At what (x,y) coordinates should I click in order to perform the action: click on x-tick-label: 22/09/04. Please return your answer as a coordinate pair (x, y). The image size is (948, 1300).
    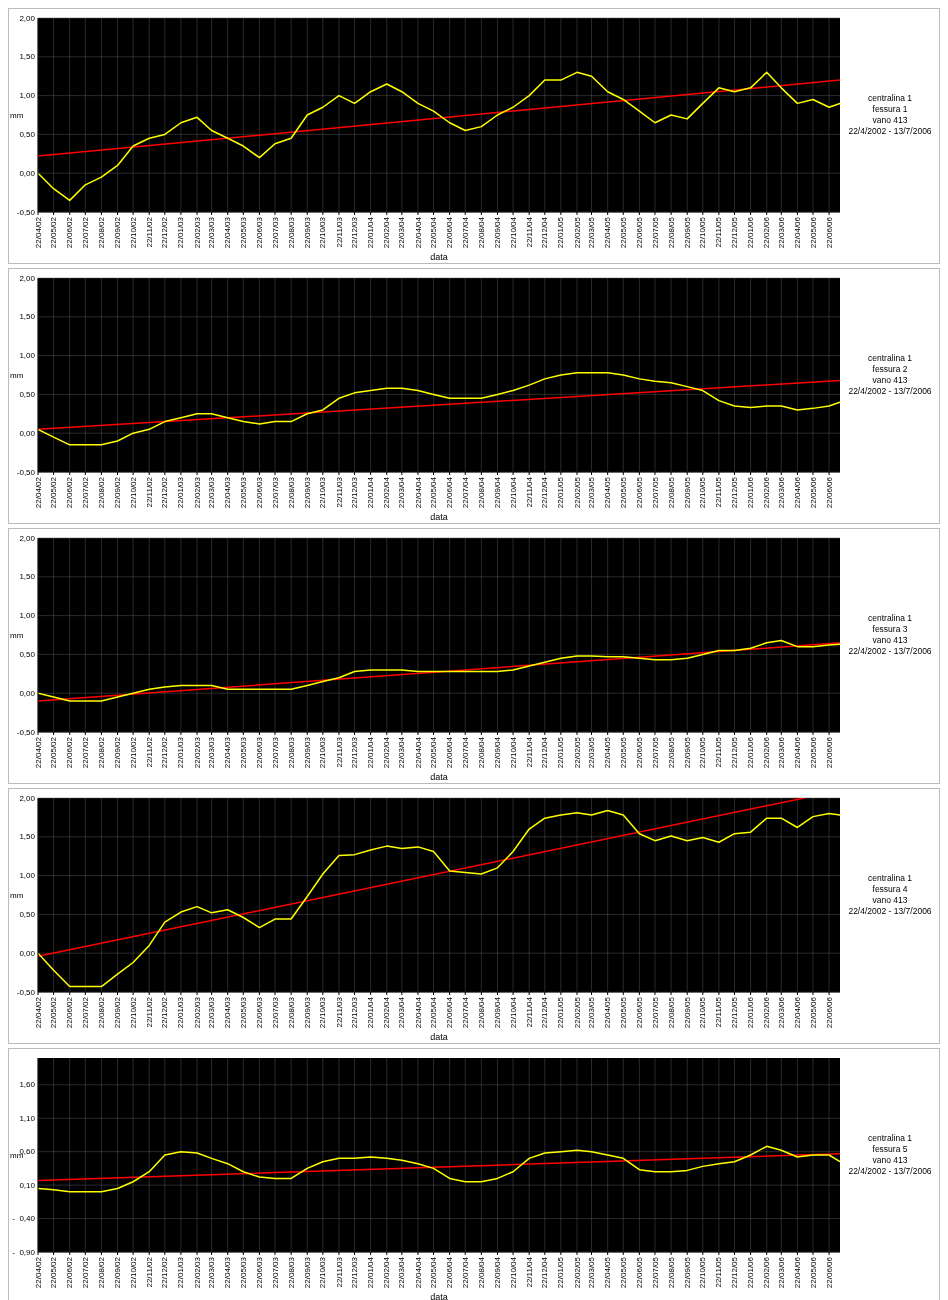
    Looking at the image, I should click on (498, 492).